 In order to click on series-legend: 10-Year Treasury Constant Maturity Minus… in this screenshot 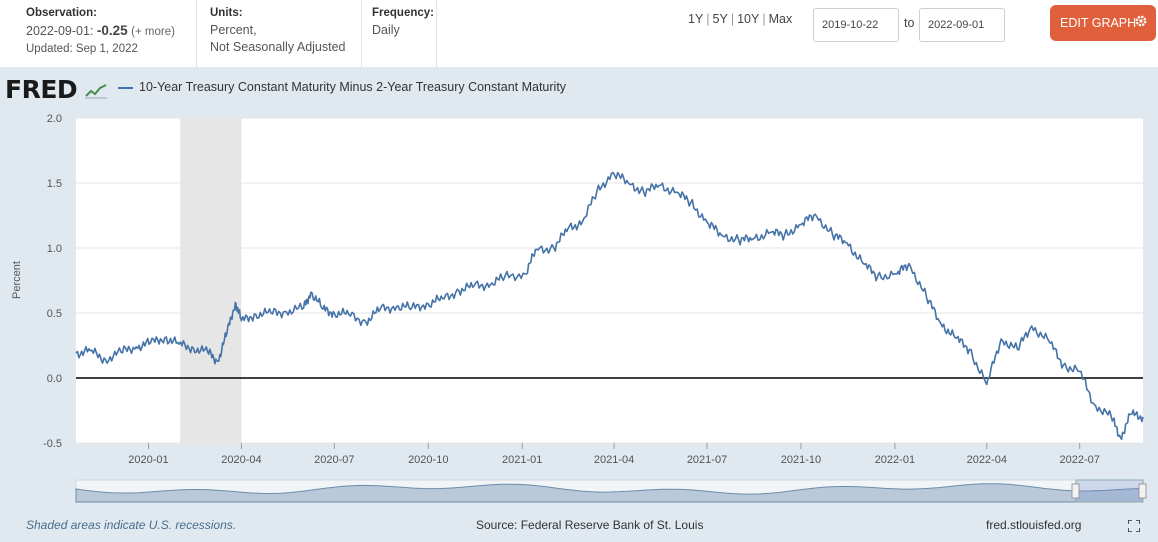, I will do `click(342, 87)`.